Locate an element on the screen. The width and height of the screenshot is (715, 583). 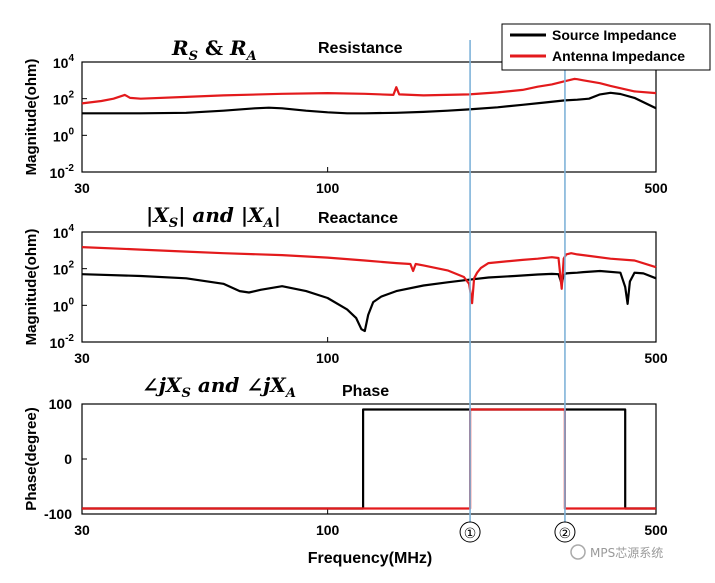
reactance-math-title: |XS| and |XA| is located at coordinates (213, 217).